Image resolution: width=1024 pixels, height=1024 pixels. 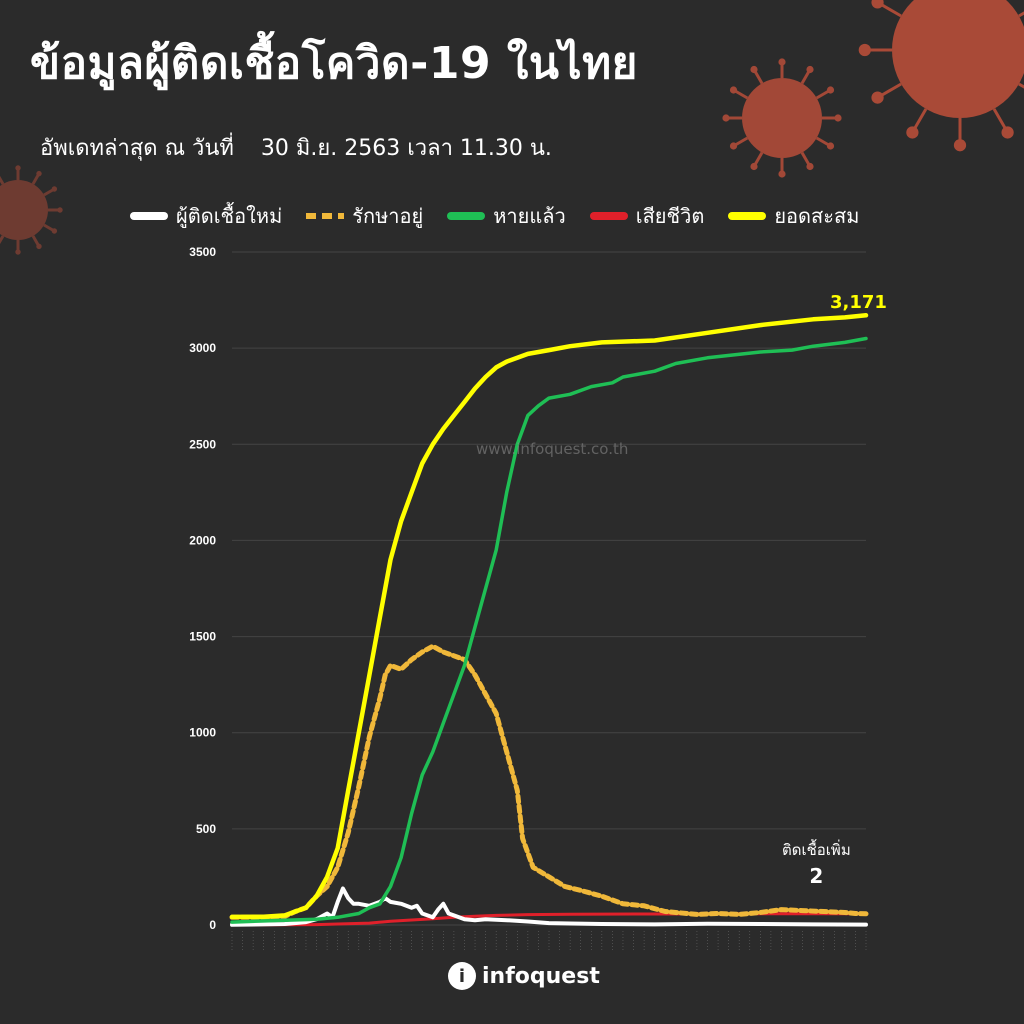 What do you see at coordinates (334, 63) in the screenshot?
I see `page-title: ข้อมูลผู้ติดเชื้อโควิด-19 ในไทย` at bounding box center [334, 63].